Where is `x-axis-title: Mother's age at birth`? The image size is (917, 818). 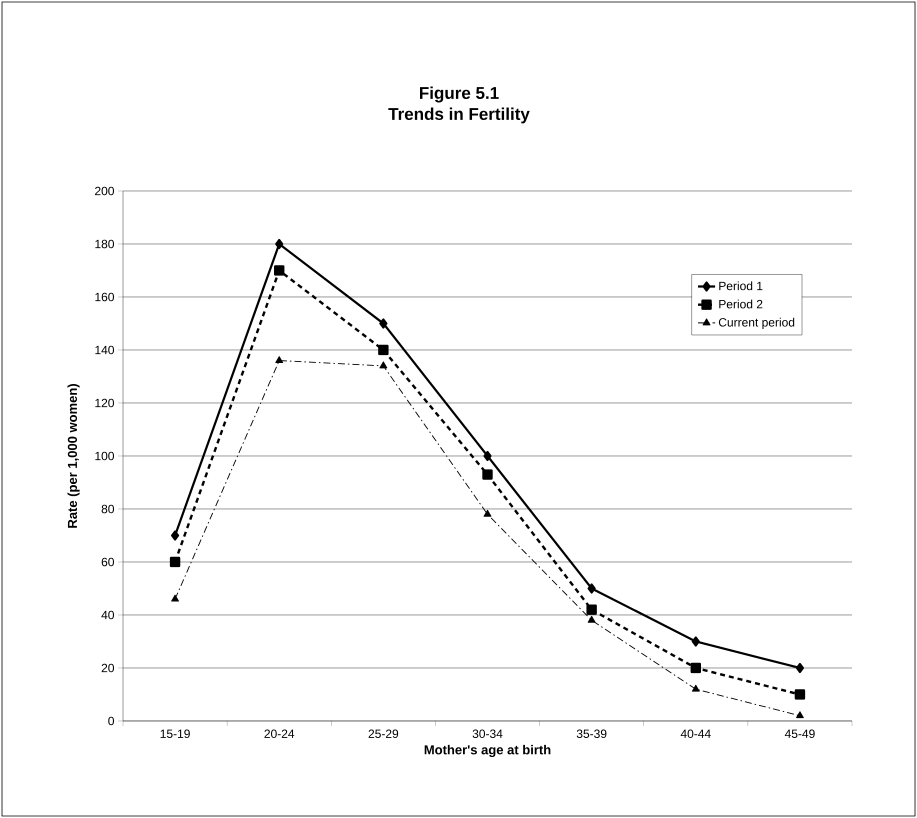 x-axis-title: Mother's age at birth is located at coordinates (487, 751).